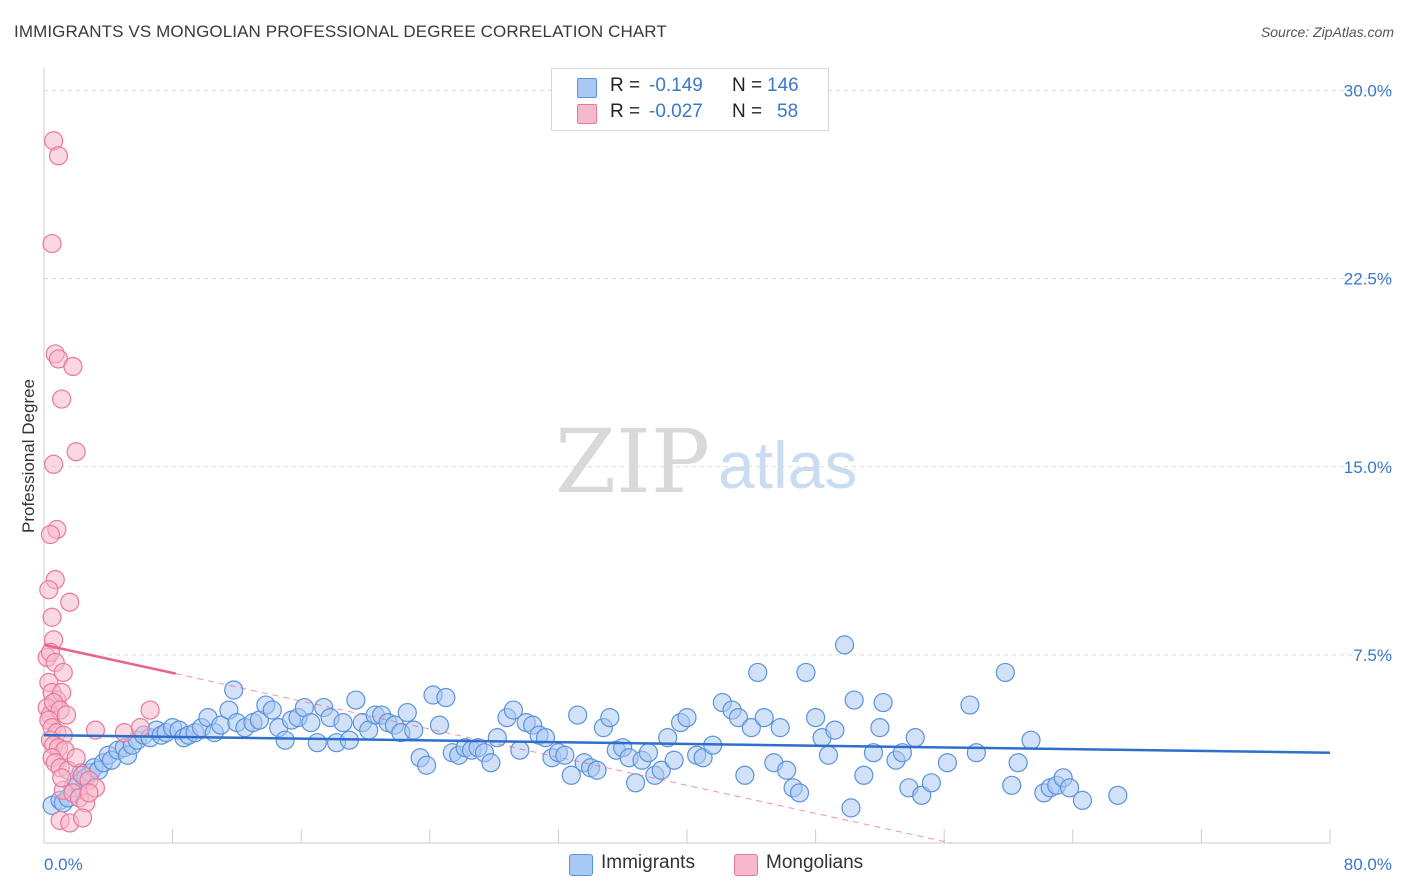 The width and height of the screenshot is (1406, 892). I want to click on y-tick-label: 30.0%, so click(1368, 91).